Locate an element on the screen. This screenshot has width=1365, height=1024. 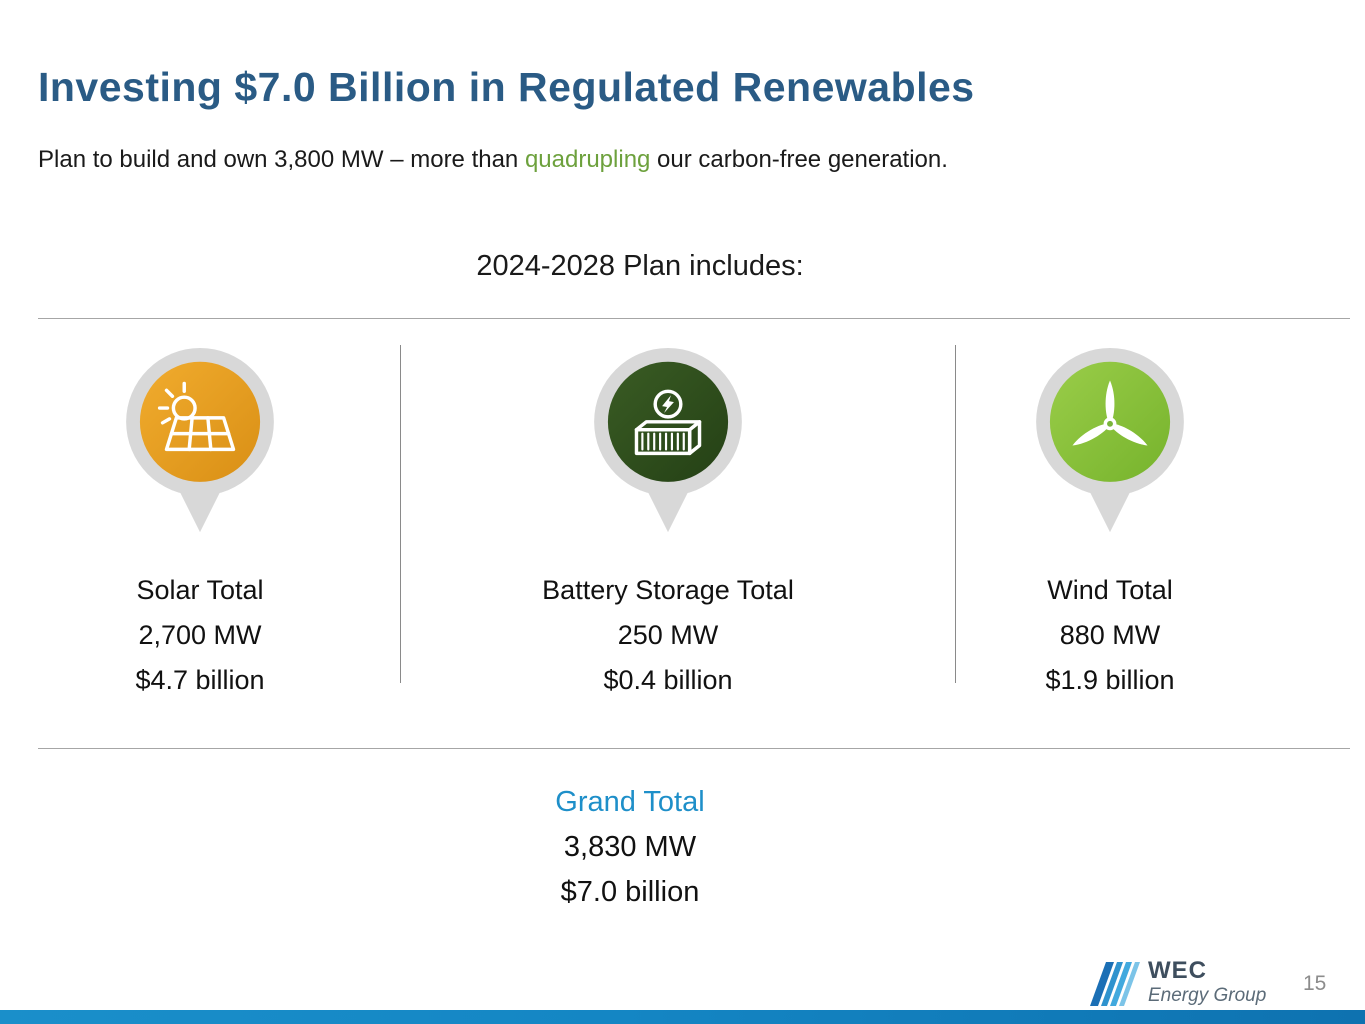
wind-column: Wind Total 880 MW $1.9 billion is located at coordinates (1110, 524).